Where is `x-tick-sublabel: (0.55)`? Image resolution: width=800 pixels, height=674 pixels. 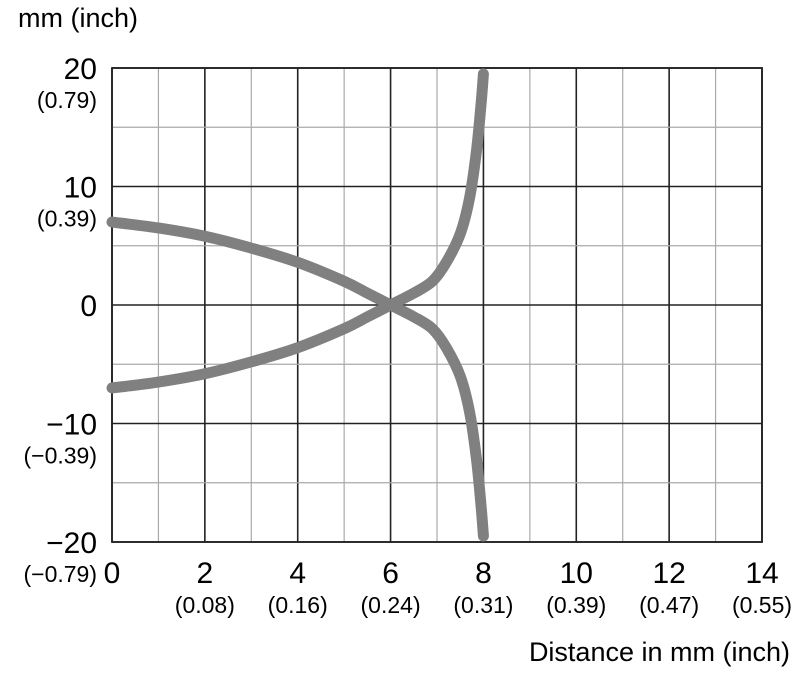 x-tick-sublabel: (0.55) is located at coordinates (762, 605).